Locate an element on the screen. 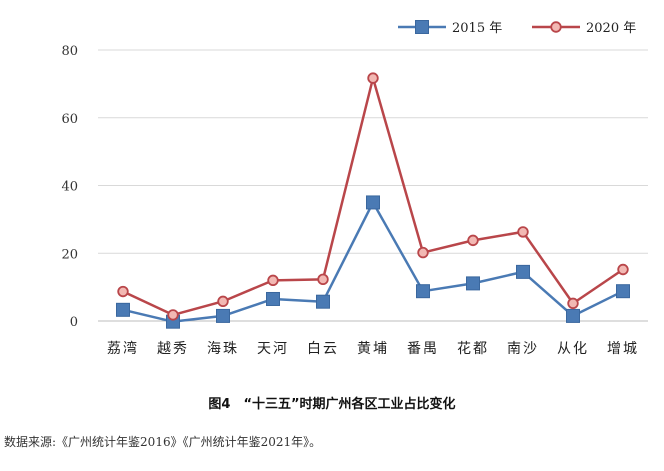 This screenshot has height=471, width=664. chart-title: 图4 “十三五”时期广州各区工业占比变化 is located at coordinates (332, 404).